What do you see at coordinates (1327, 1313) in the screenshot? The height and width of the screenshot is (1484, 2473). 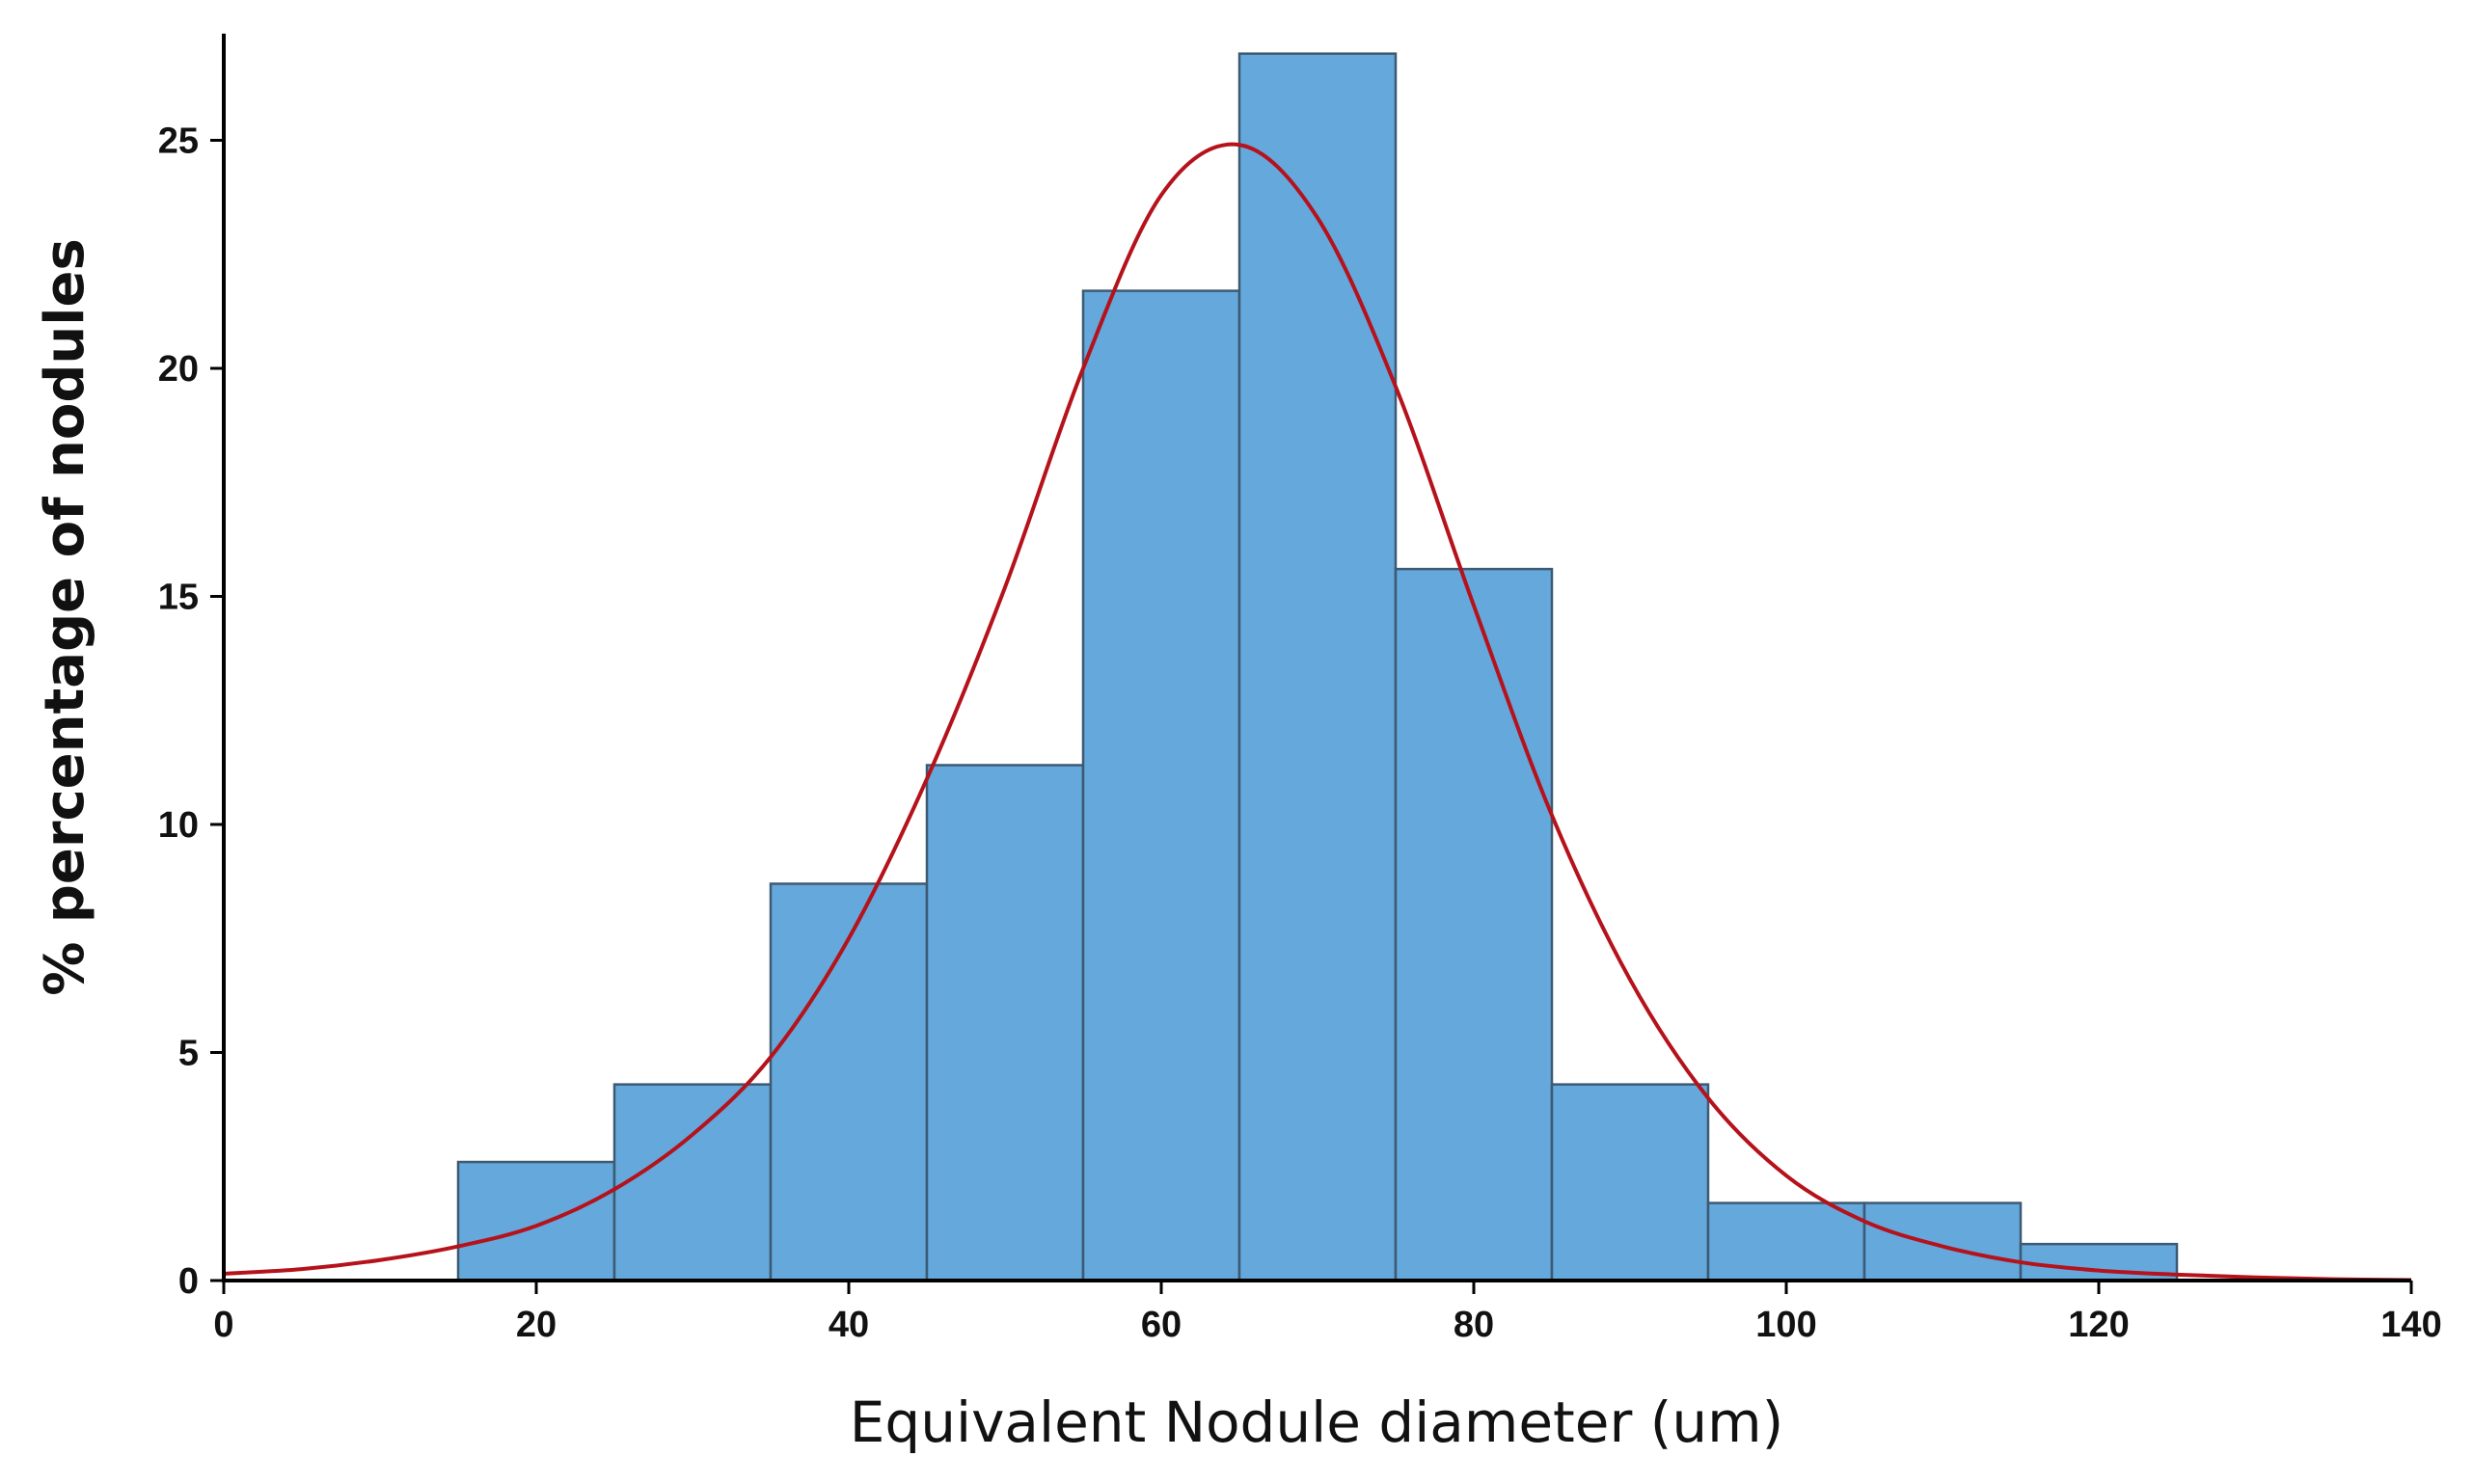 I see `x-axis-ticks: 0 20 40 60 80 100 120 140` at bounding box center [1327, 1313].